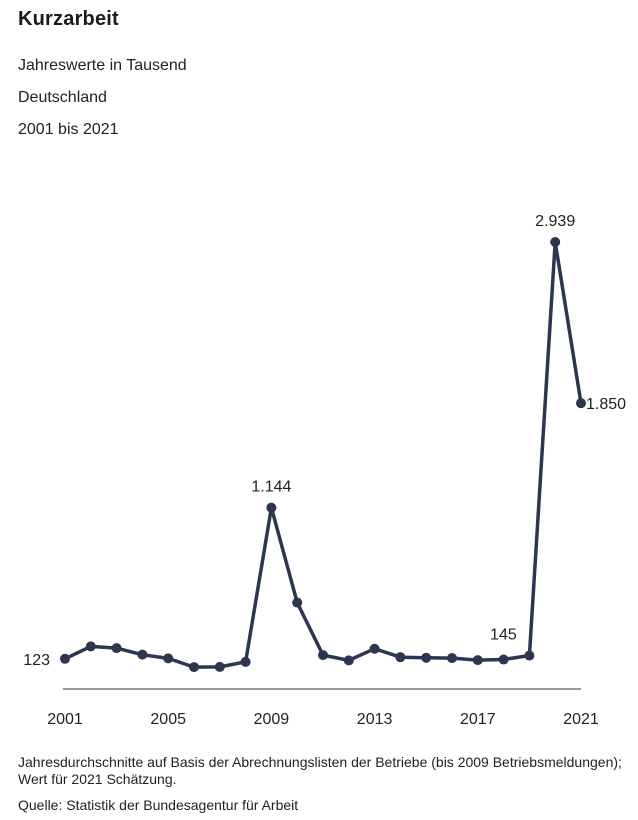 Image resolution: width=638 pixels, height=820 pixels. Describe the element at coordinates (400, 657) in the screenshot. I see `data-point-2014` at that location.